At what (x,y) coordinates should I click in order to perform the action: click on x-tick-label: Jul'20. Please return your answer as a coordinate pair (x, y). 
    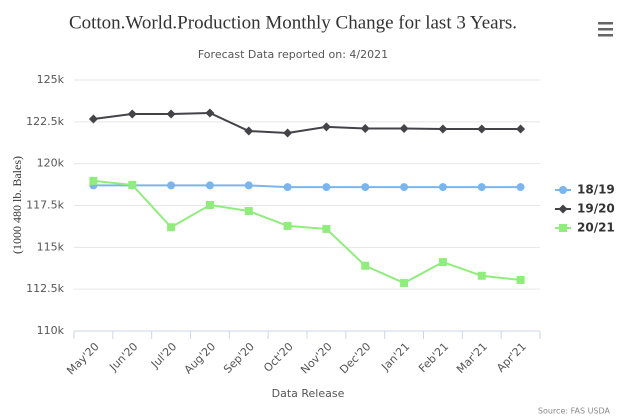
    Looking at the image, I should click on (163, 355).